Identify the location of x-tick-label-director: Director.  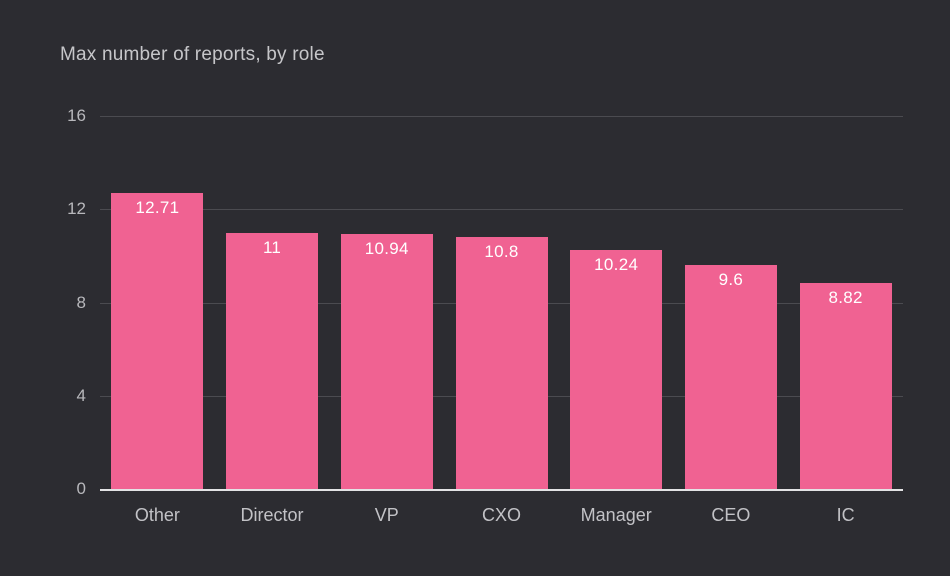
(272, 515).